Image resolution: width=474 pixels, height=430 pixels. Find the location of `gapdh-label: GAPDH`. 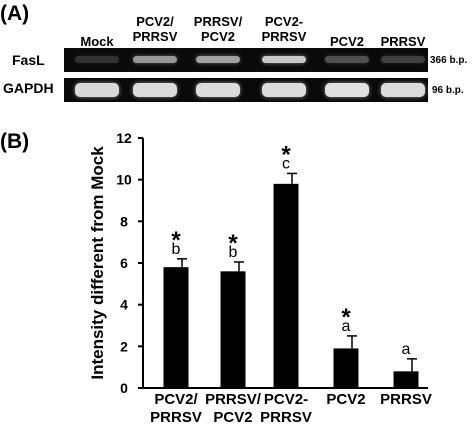

gapdh-label: GAPDH is located at coordinates (28, 88).